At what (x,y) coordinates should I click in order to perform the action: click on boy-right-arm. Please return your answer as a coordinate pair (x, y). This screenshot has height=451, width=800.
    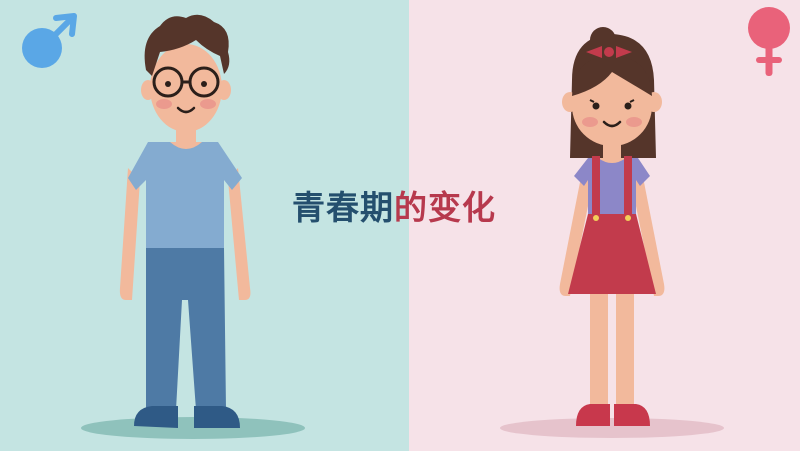
    Looking at the image, I should click on (239, 234).